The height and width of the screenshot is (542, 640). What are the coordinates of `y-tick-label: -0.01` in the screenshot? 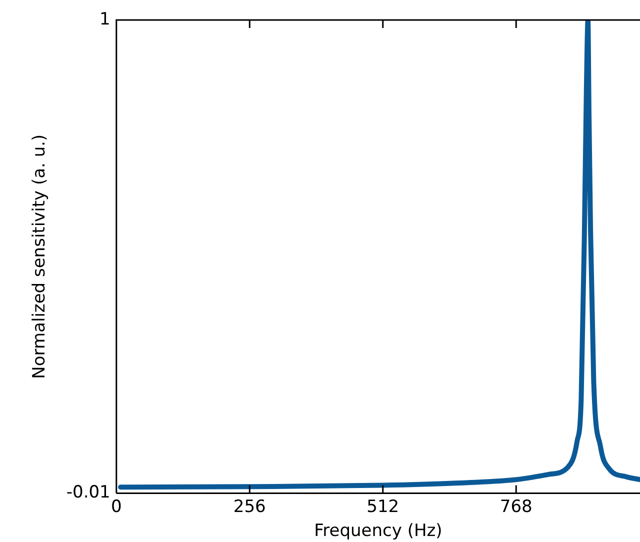 It's located at (88, 492).